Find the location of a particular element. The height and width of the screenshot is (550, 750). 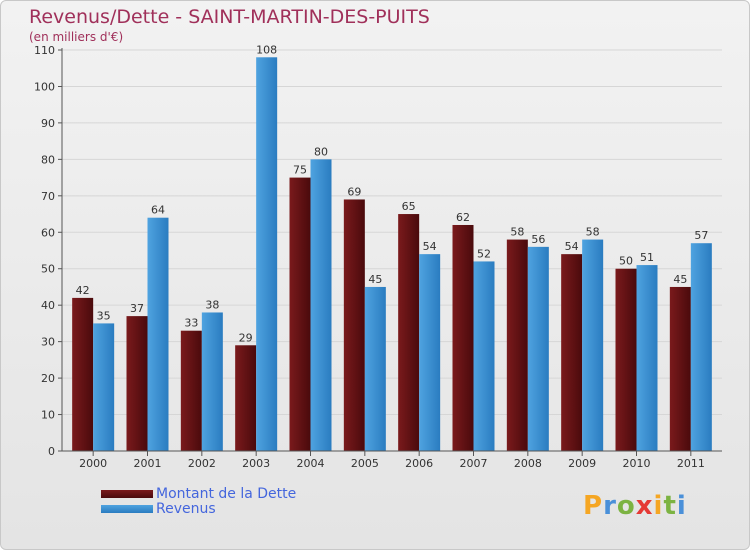

x-tick-label: 2011 is located at coordinates (691, 463).